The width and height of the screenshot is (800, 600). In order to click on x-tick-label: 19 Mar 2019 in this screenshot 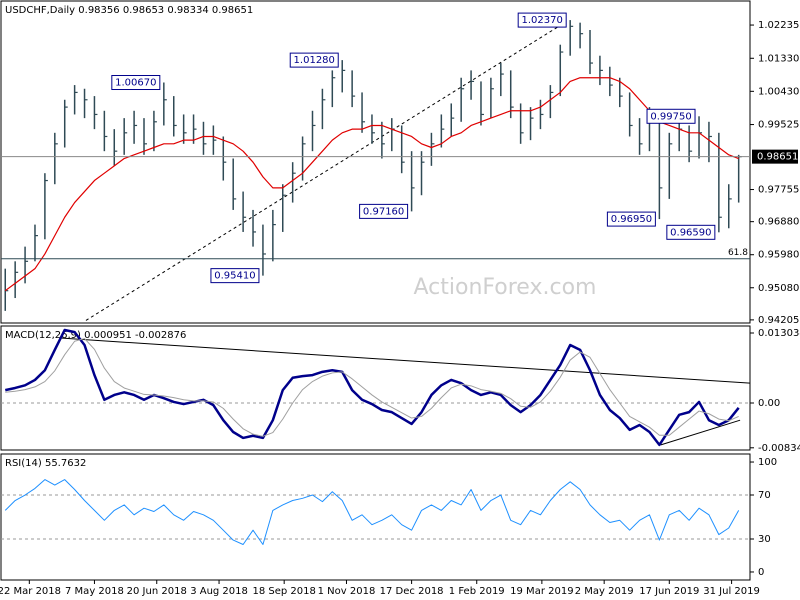, I will do `click(541, 591)`.